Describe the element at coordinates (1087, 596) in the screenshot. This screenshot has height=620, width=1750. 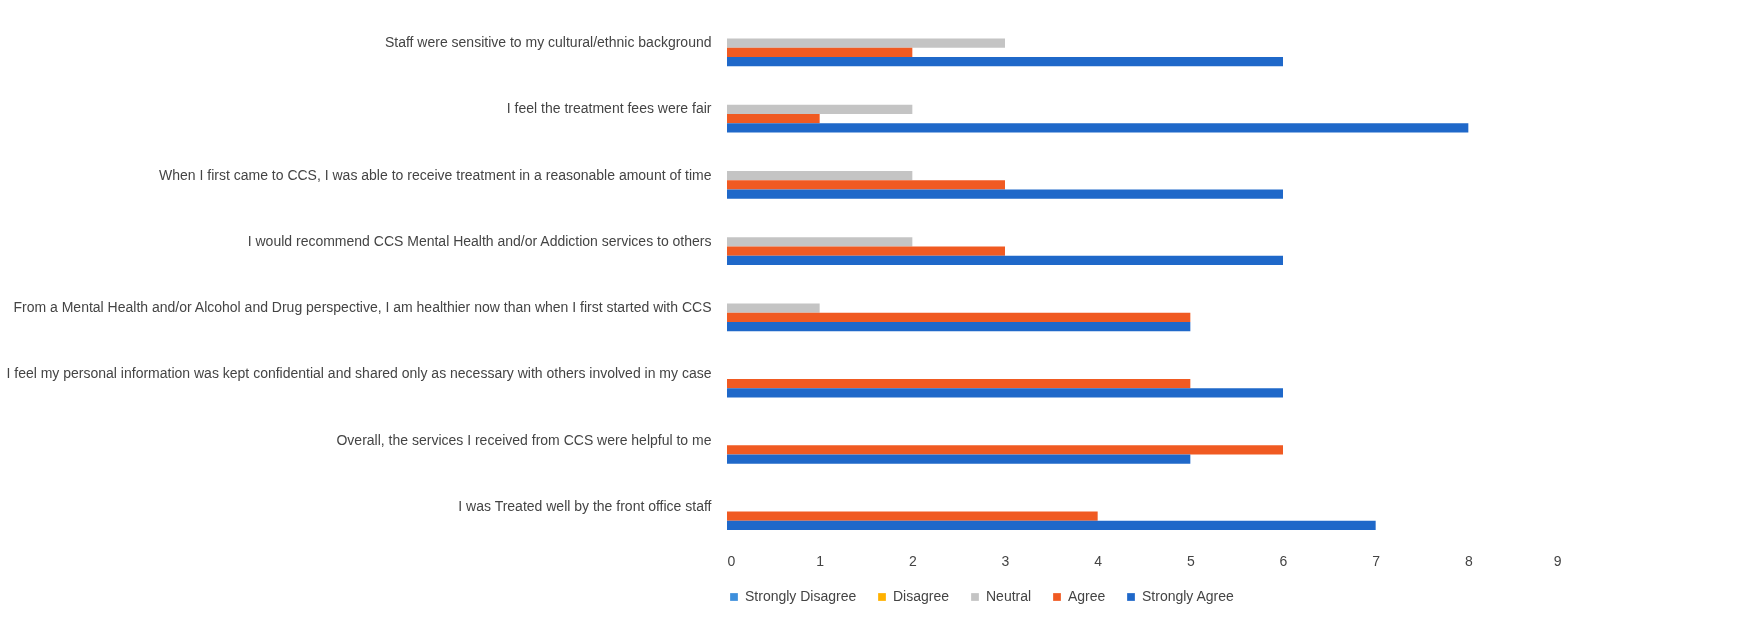
I see `legend-label: Agree` at that location.